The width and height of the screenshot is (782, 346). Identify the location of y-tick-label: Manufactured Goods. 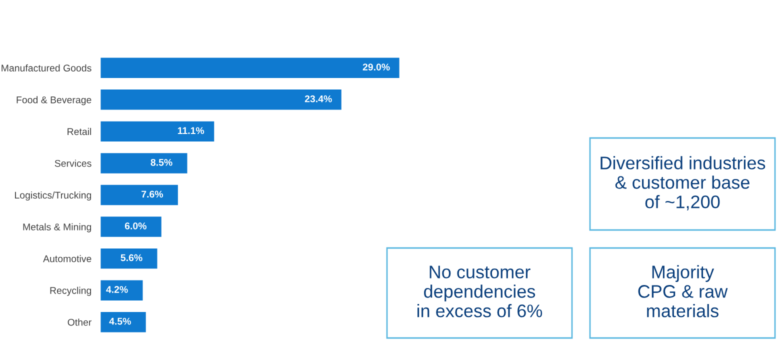
(47, 68).